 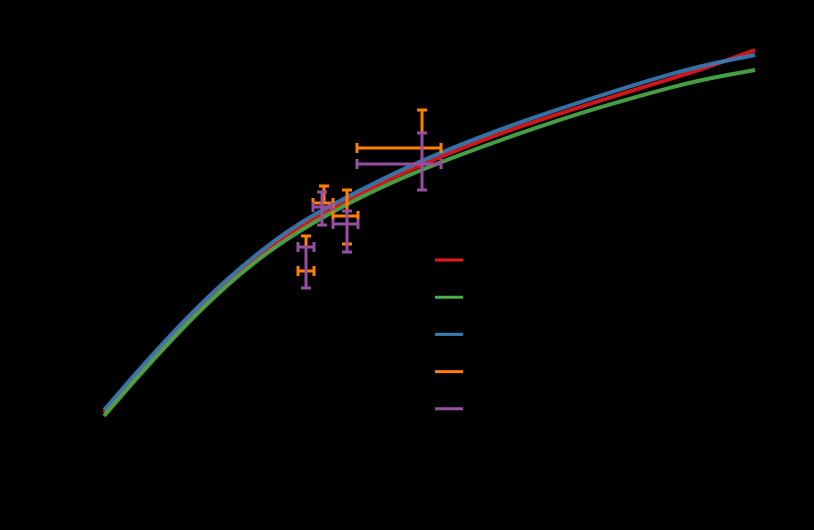 What do you see at coordinates (449, 334) in the screenshot?
I see `legend` at bounding box center [449, 334].